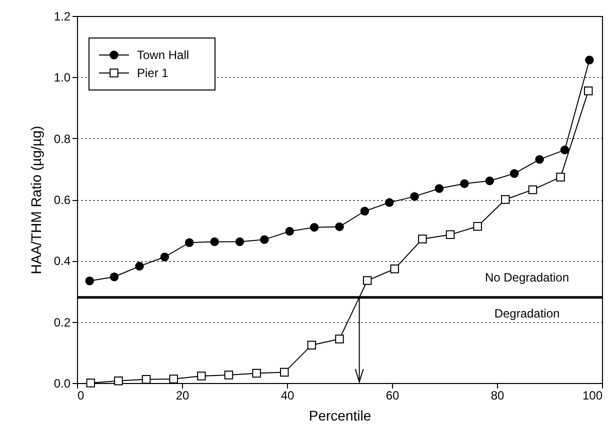 Image resolution: width=614 pixels, height=447 pixels. Describe the element at coordinates (62, 17) in the screenshot. I see `y-tick-label: 1.2` at that location.